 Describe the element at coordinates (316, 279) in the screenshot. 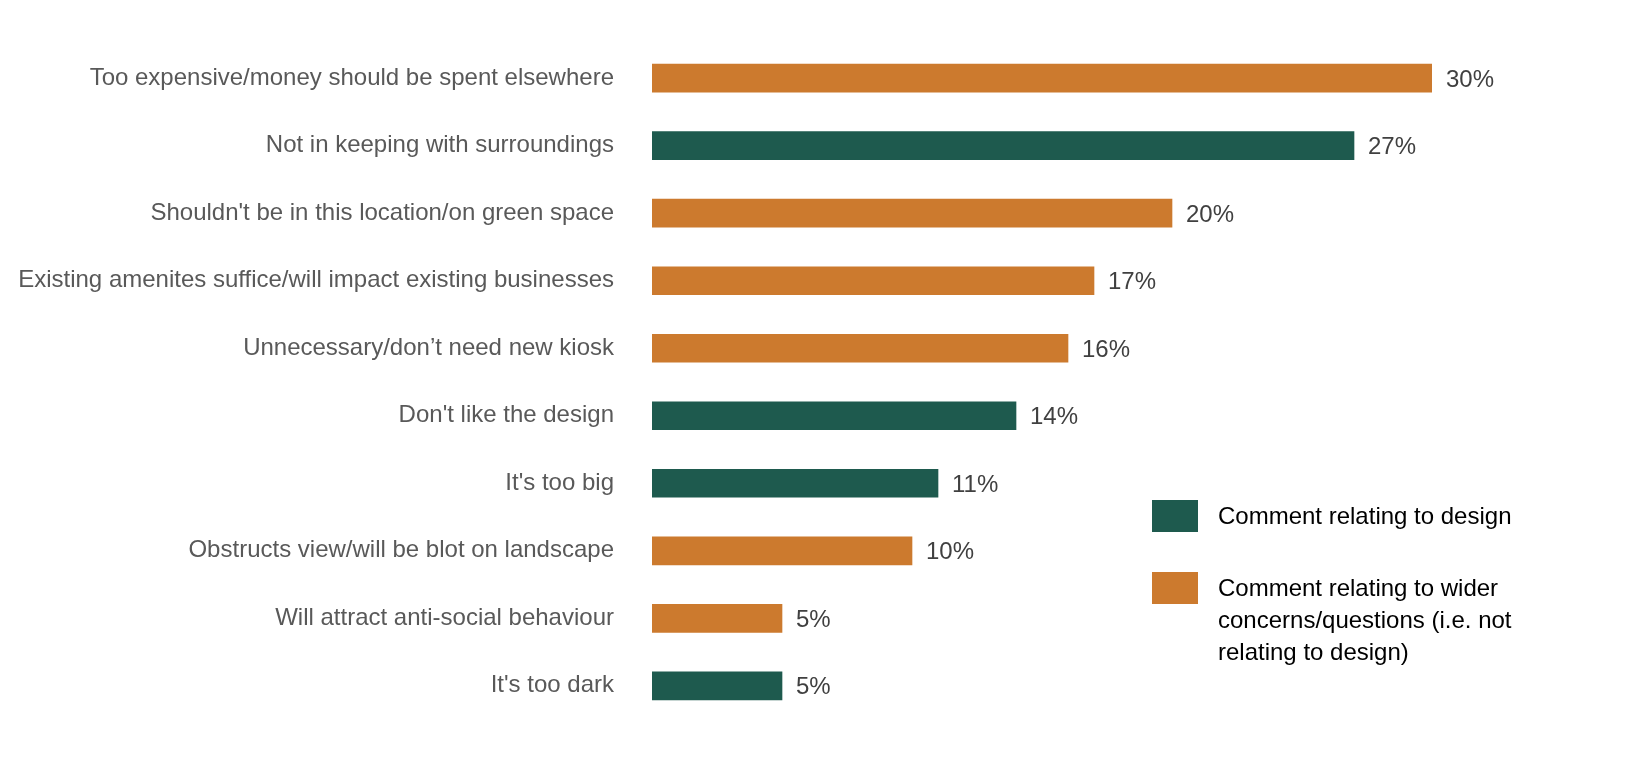

I see `y-tick-label: Existing amenites suffice/will impact existing businesses` at that location.